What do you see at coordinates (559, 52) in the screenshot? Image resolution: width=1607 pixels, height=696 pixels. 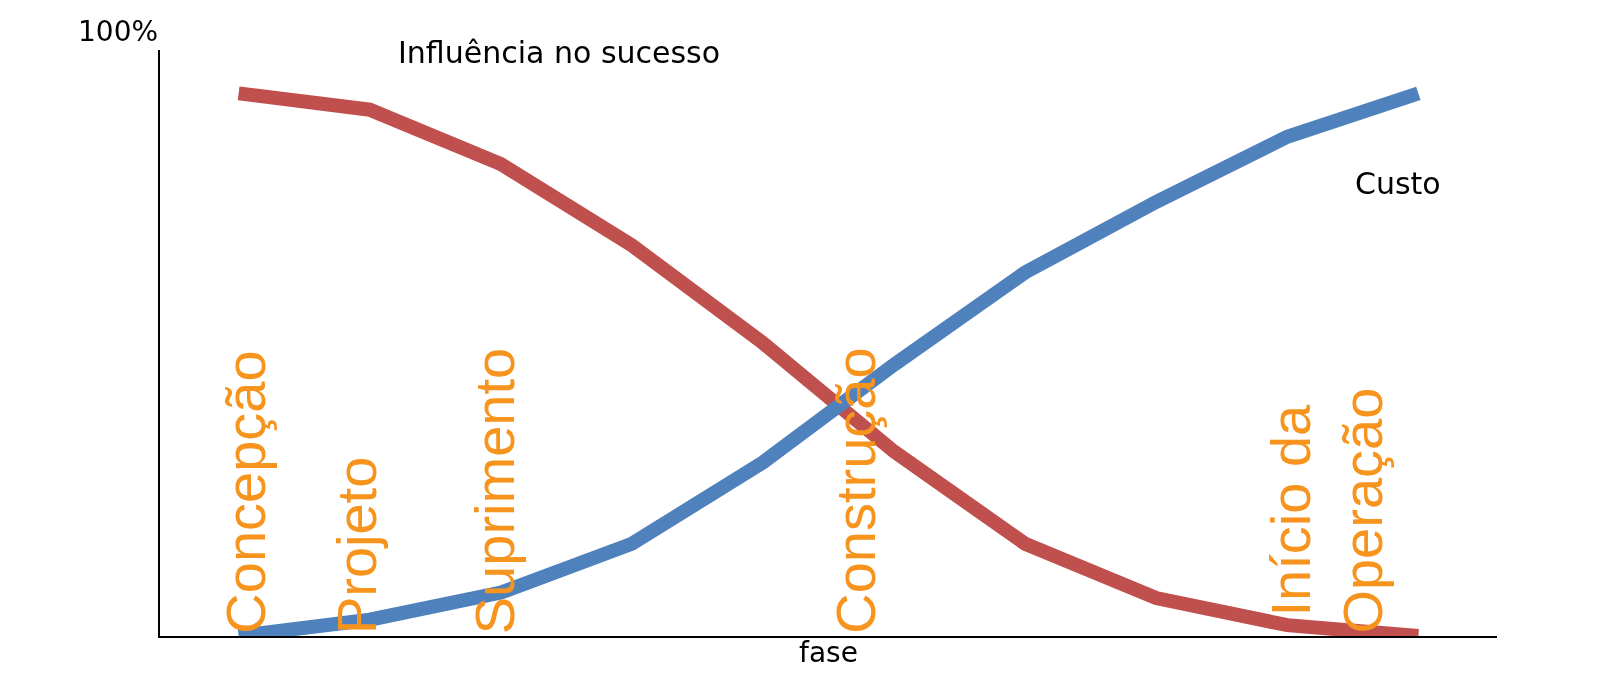 I see `series-label: Influência no sucesso` at bounding box center [559, 52].